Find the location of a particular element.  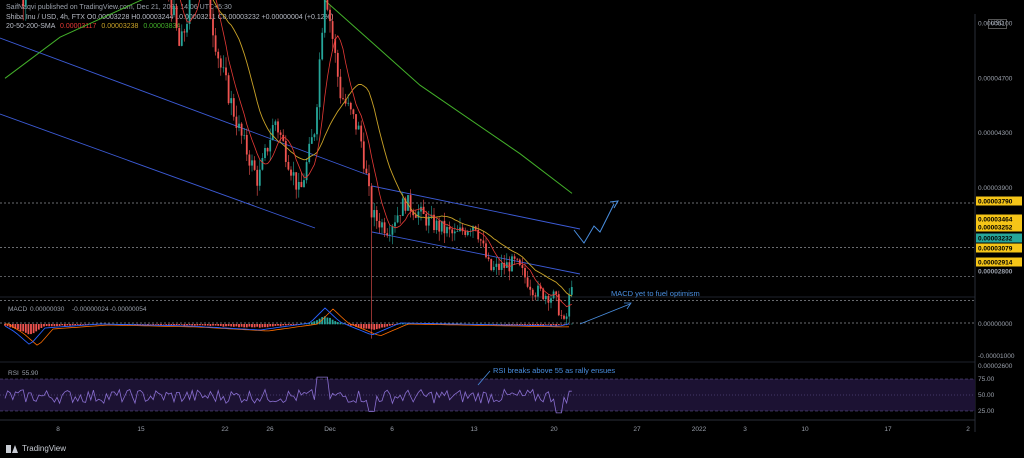

price-label-bg is located at coordinates (999, 248).